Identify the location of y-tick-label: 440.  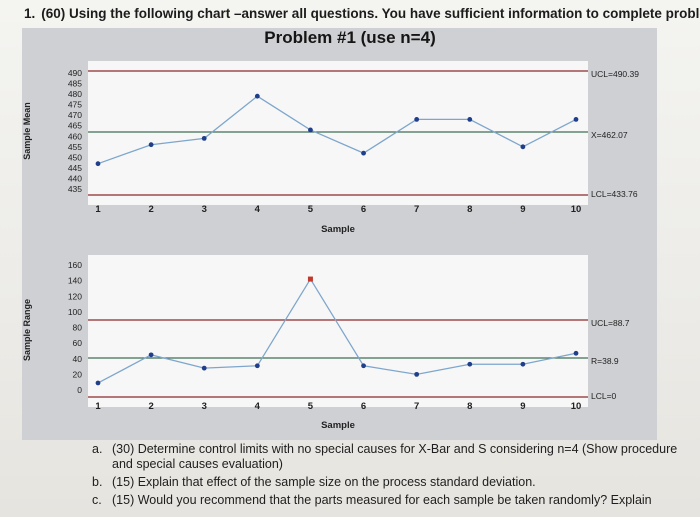
(75, 178).